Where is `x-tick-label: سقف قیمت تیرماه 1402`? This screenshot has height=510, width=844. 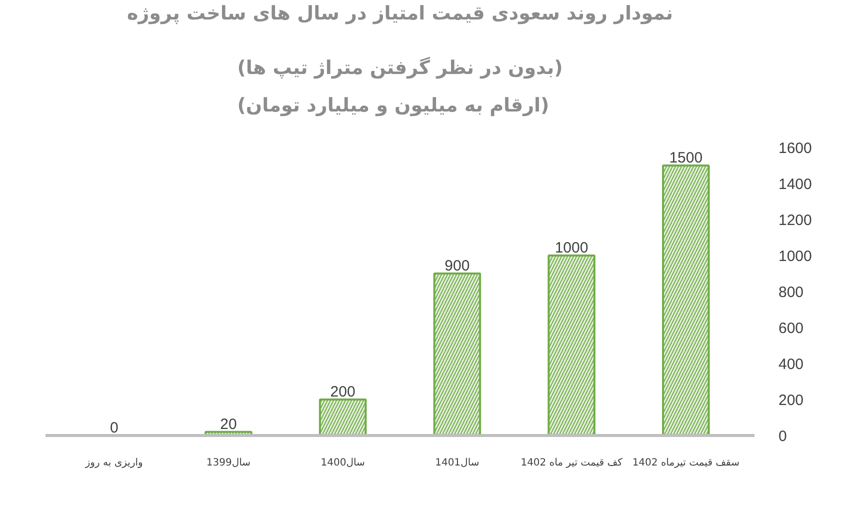
x-tick-label: سقف قیمت تیرماه 1402 is located at coordinates (686, 463).